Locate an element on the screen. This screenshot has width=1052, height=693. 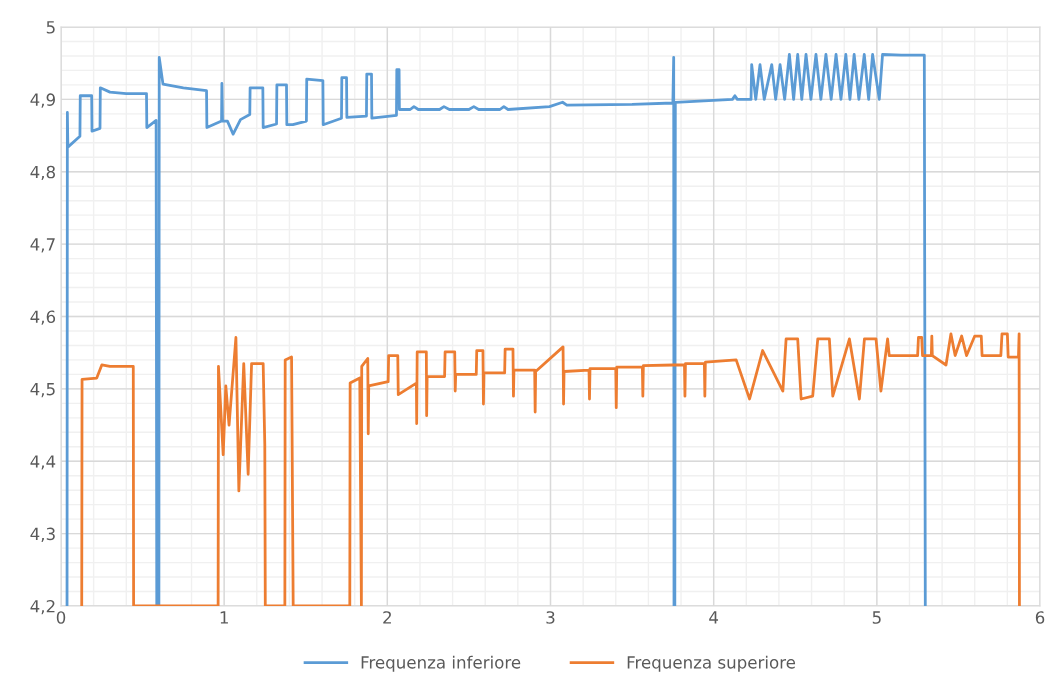
legend-label: Frequenza inferiore is located at coordinates (441, 663).